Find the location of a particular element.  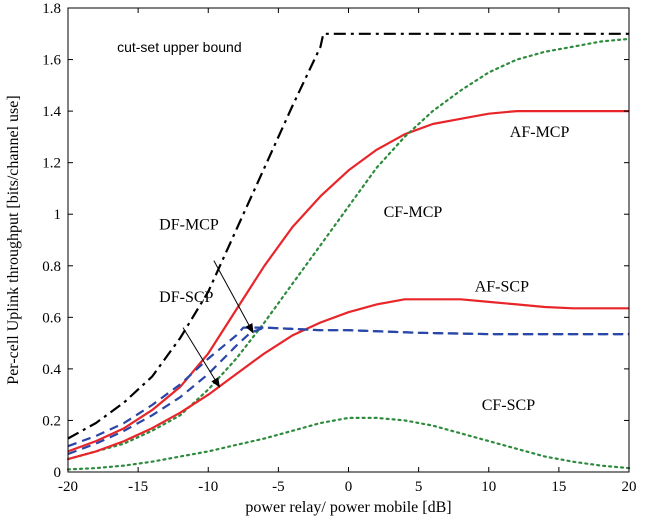

x-tick-label: 5 is located at coordinates (419, 487).